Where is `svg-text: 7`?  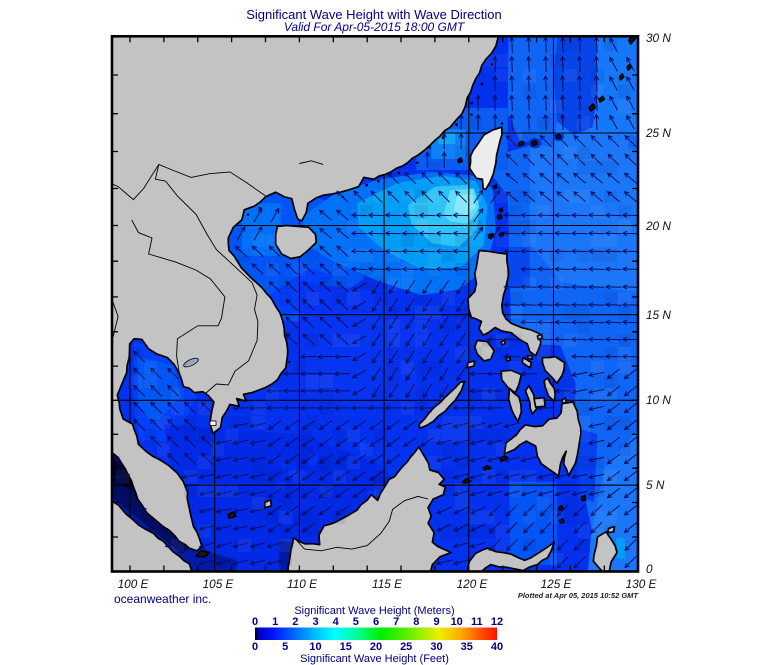 svg-text: 7 is located at coordinates (396, 622).